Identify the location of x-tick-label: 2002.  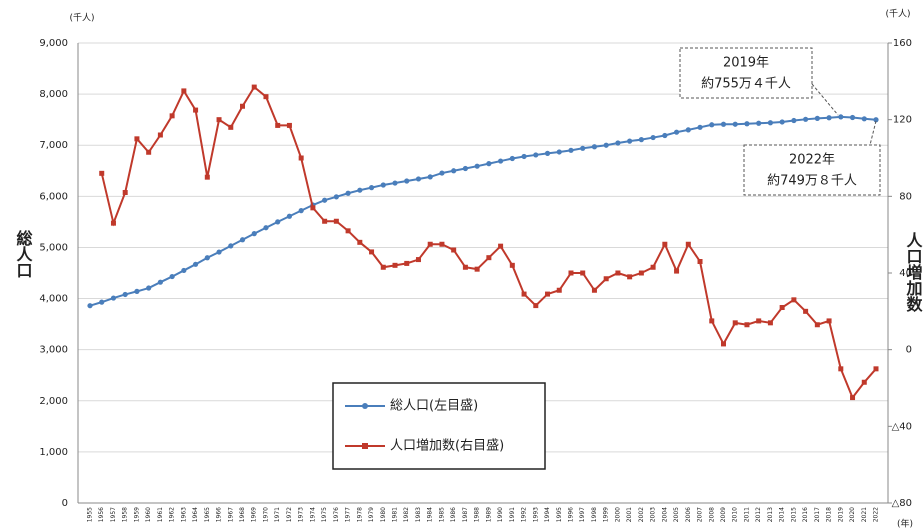
(641, 514).